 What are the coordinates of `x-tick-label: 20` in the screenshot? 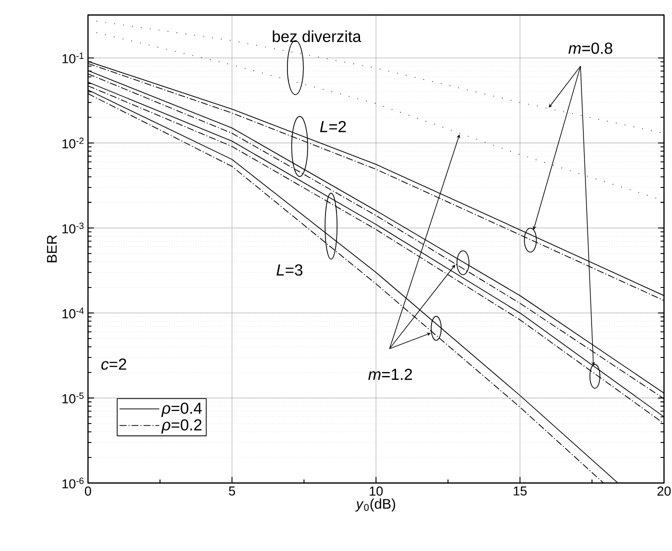 It's located at (664, 491).